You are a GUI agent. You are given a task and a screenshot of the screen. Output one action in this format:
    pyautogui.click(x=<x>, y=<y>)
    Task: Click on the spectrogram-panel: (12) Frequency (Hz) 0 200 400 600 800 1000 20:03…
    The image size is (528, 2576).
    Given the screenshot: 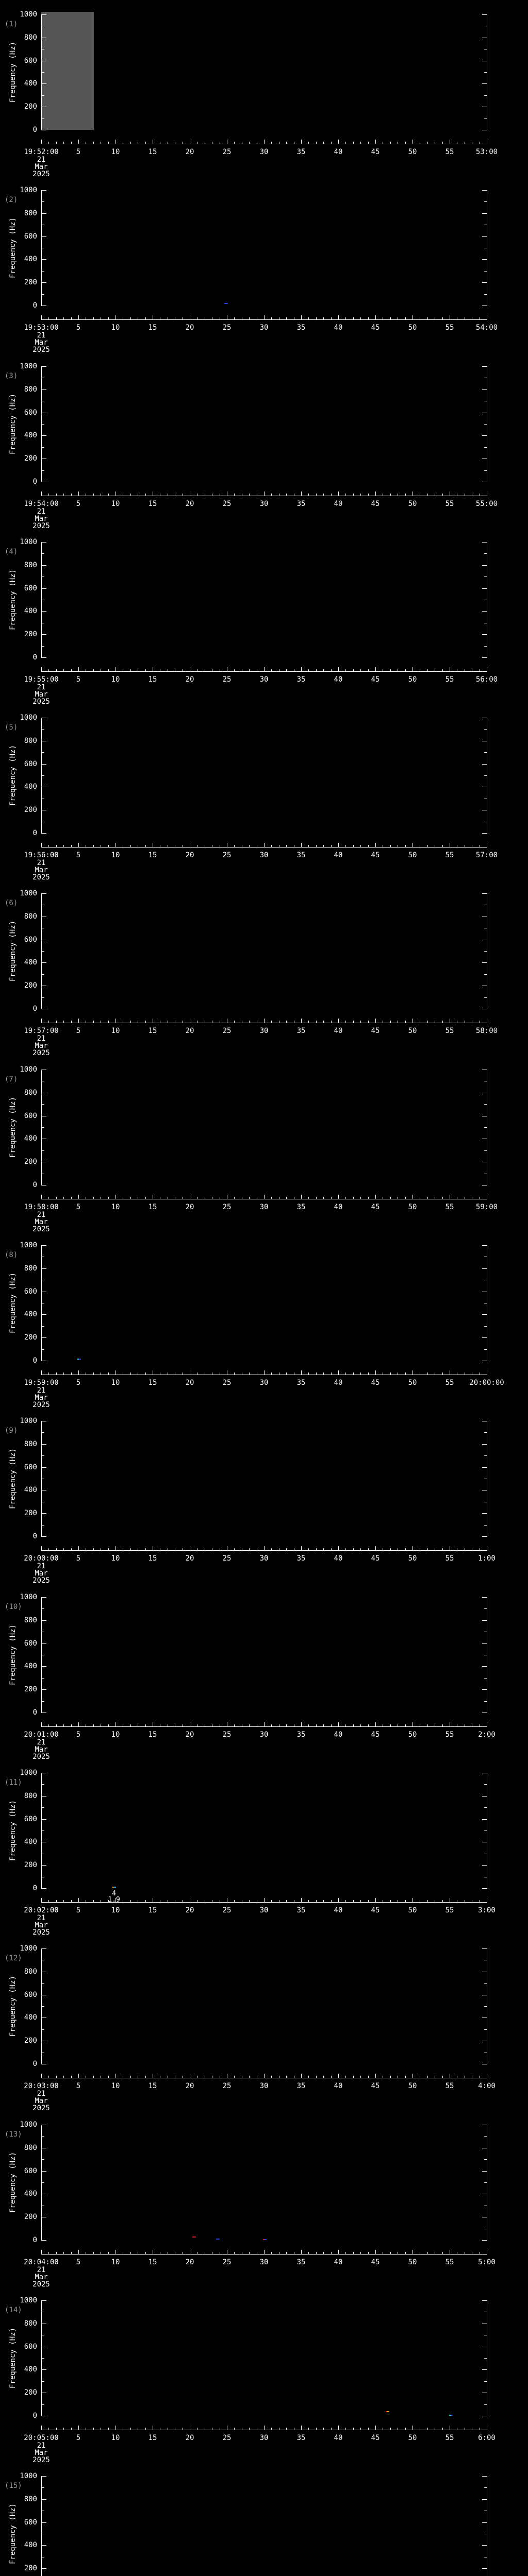 What is the action you would take?
    pyautogui.click(x=264, y=2023)
    